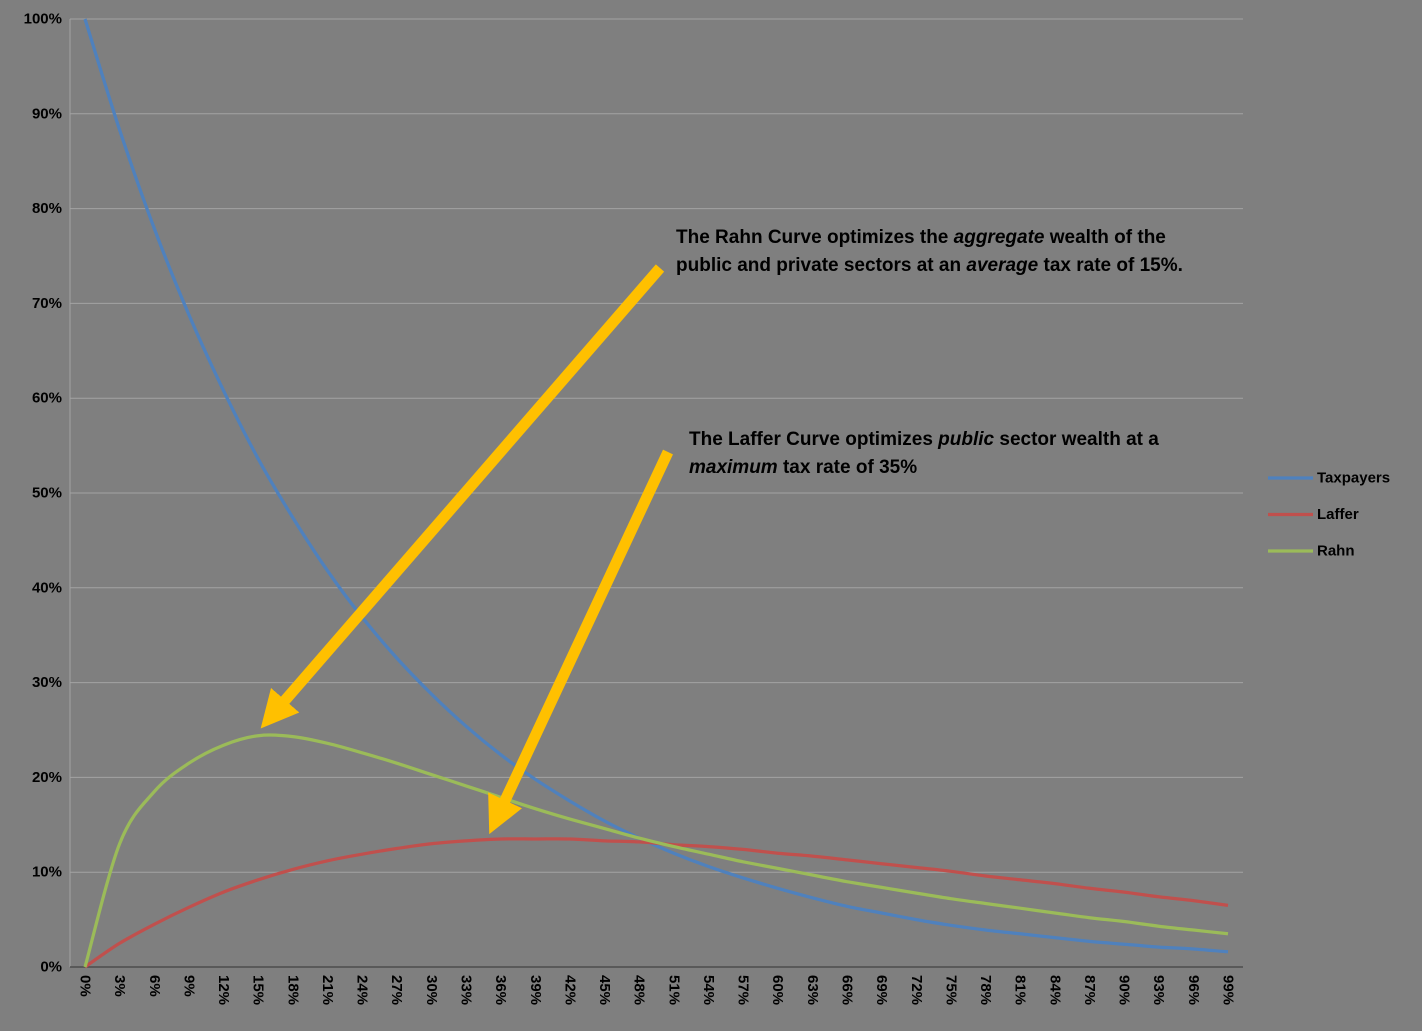 This screenshot has height=1031, width=1422. What do you see at coordinates (812, 990) in the screenshot?
I see `x-tick-label: 63%` at bounding box center [812, 990].